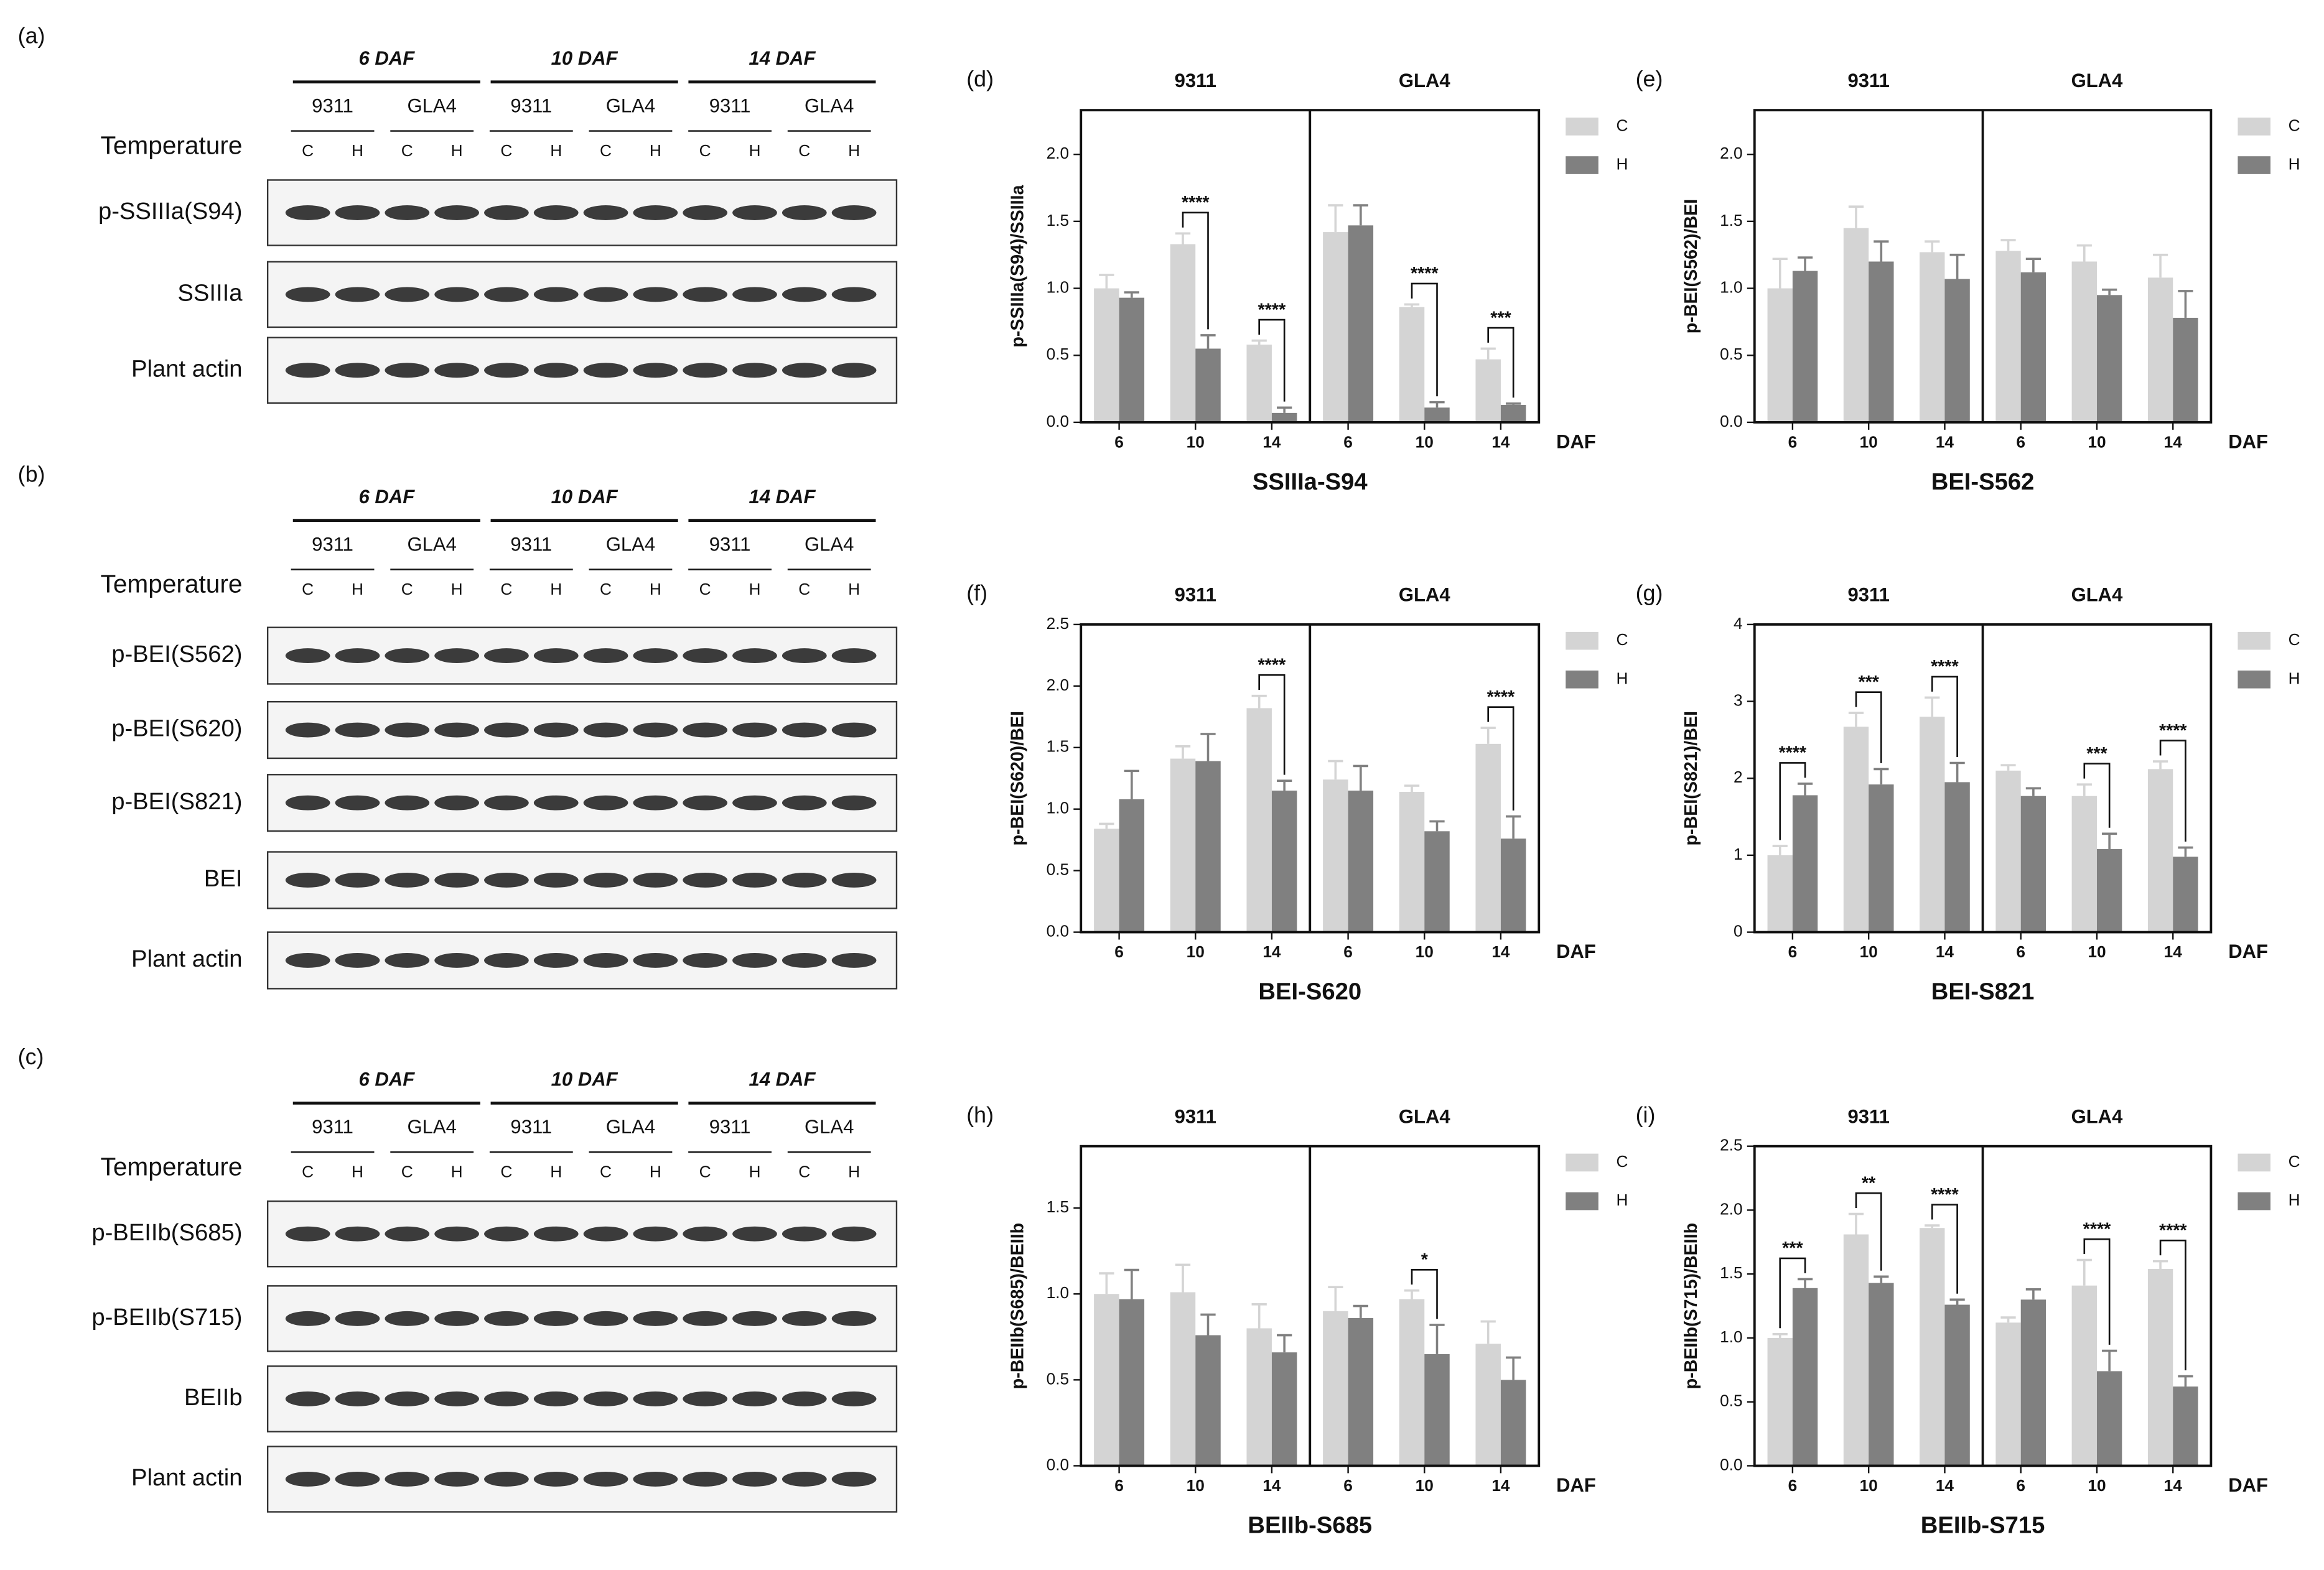  Describe the element at coordinates (1983, 992) in the screenshot. I see `chart-title: BEI-S821` at that location.